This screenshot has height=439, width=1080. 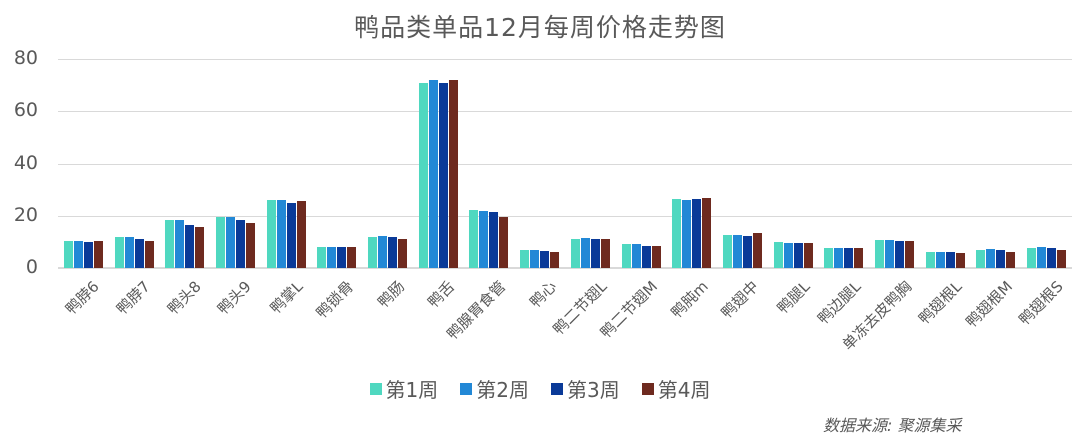 I want to click on y-tick-label: 0, so click(x=31, y=267).